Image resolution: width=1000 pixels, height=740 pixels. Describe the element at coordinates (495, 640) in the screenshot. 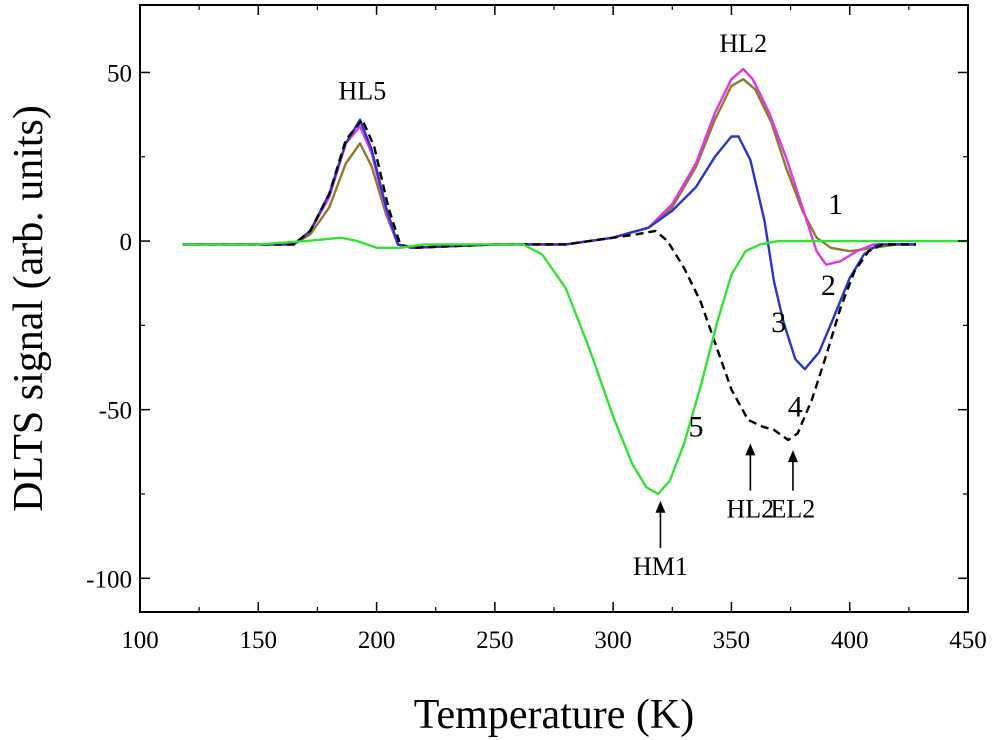

I see `x-tick-label: 250` at that location.